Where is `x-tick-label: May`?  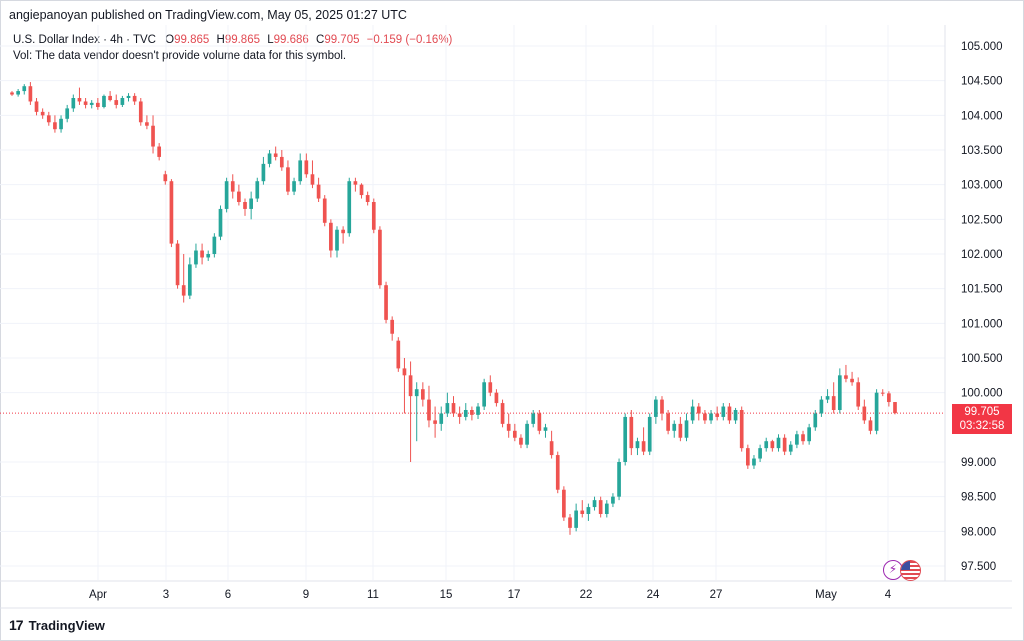 x-tick-label: May is located at coordinates (826, 595).